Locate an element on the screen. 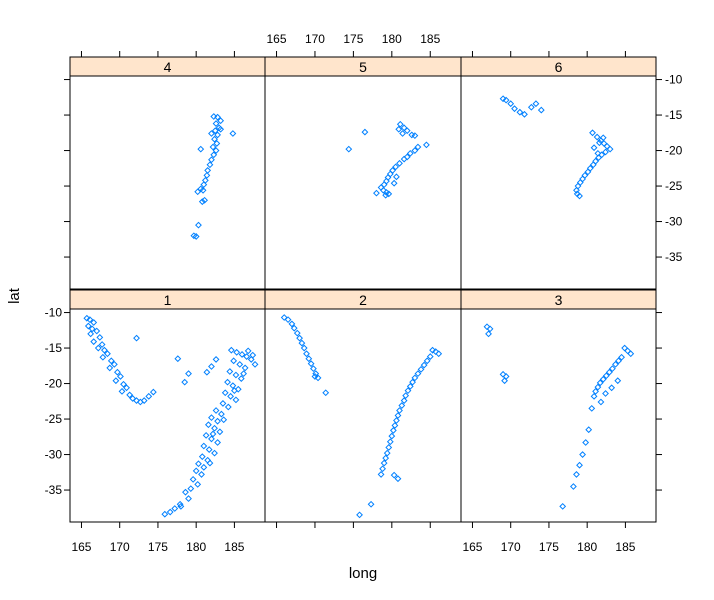  top-axis-col2: 165 170 175 180 185 is located at coordinates (354, 44).